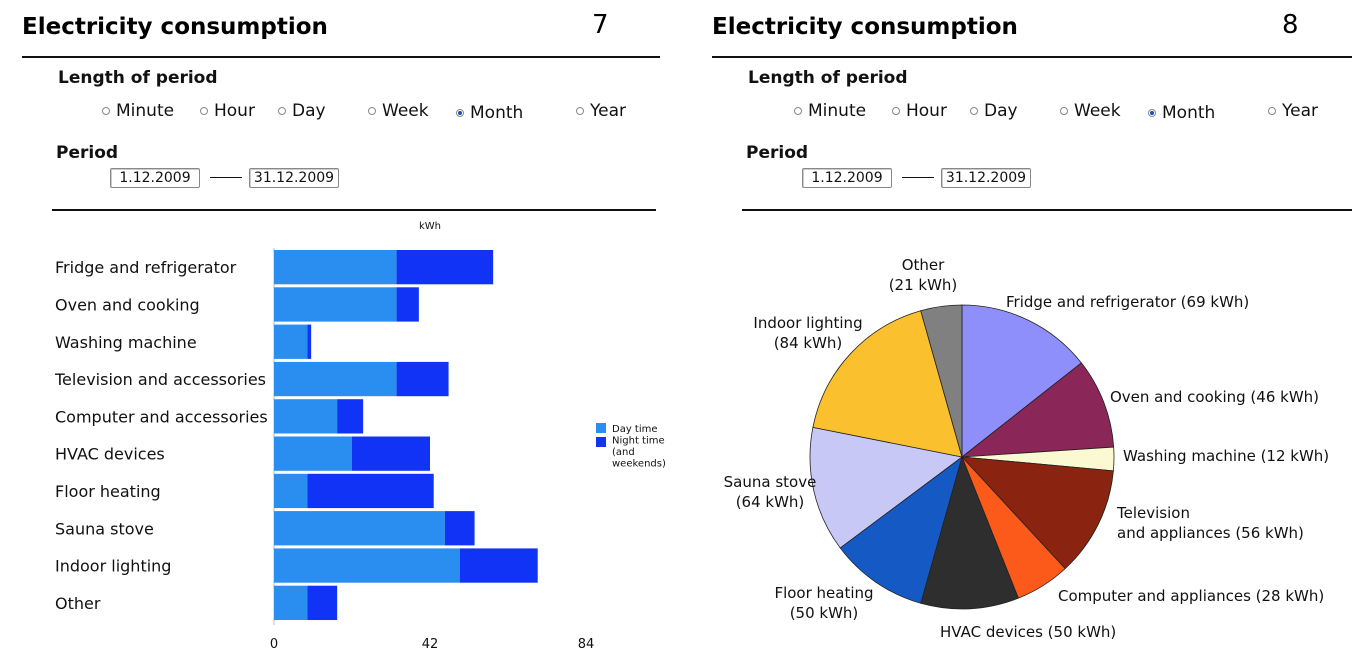 The width and height of the screenshot is (1364, 663). I want to click on legend-label: Day time, so click(635, 429).